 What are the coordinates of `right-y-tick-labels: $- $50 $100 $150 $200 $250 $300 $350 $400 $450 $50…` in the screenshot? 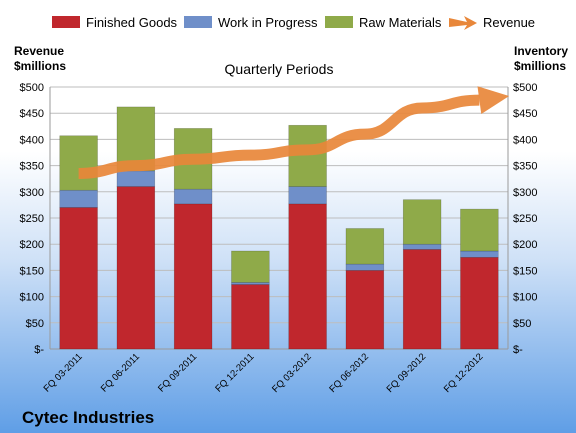 It's located at (525, 219).